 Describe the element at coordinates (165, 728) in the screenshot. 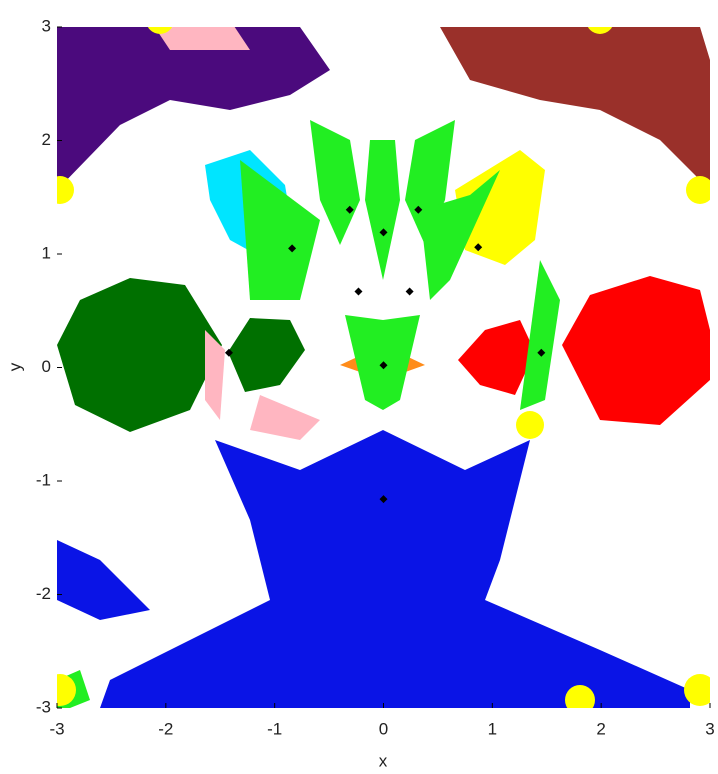

I see `x-tick-label: -2` at that location.